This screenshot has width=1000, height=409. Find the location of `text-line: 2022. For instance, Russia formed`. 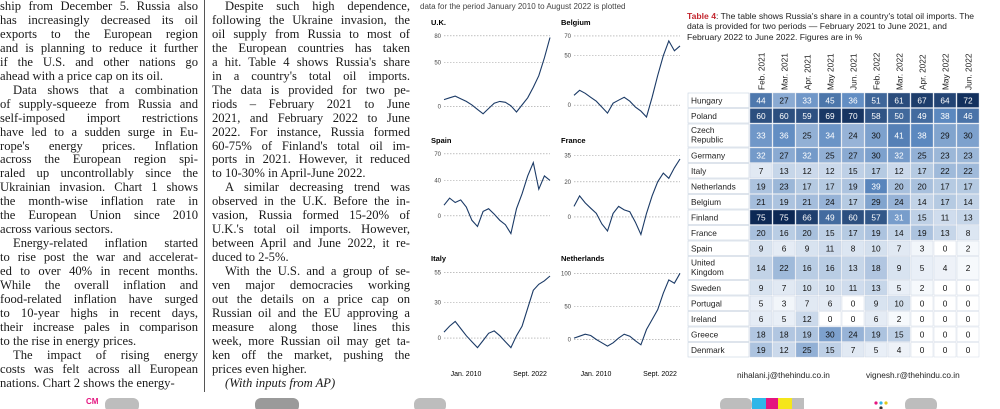

text-line: 2022. For instance, Russia formed is located at coordinates (311, 132).